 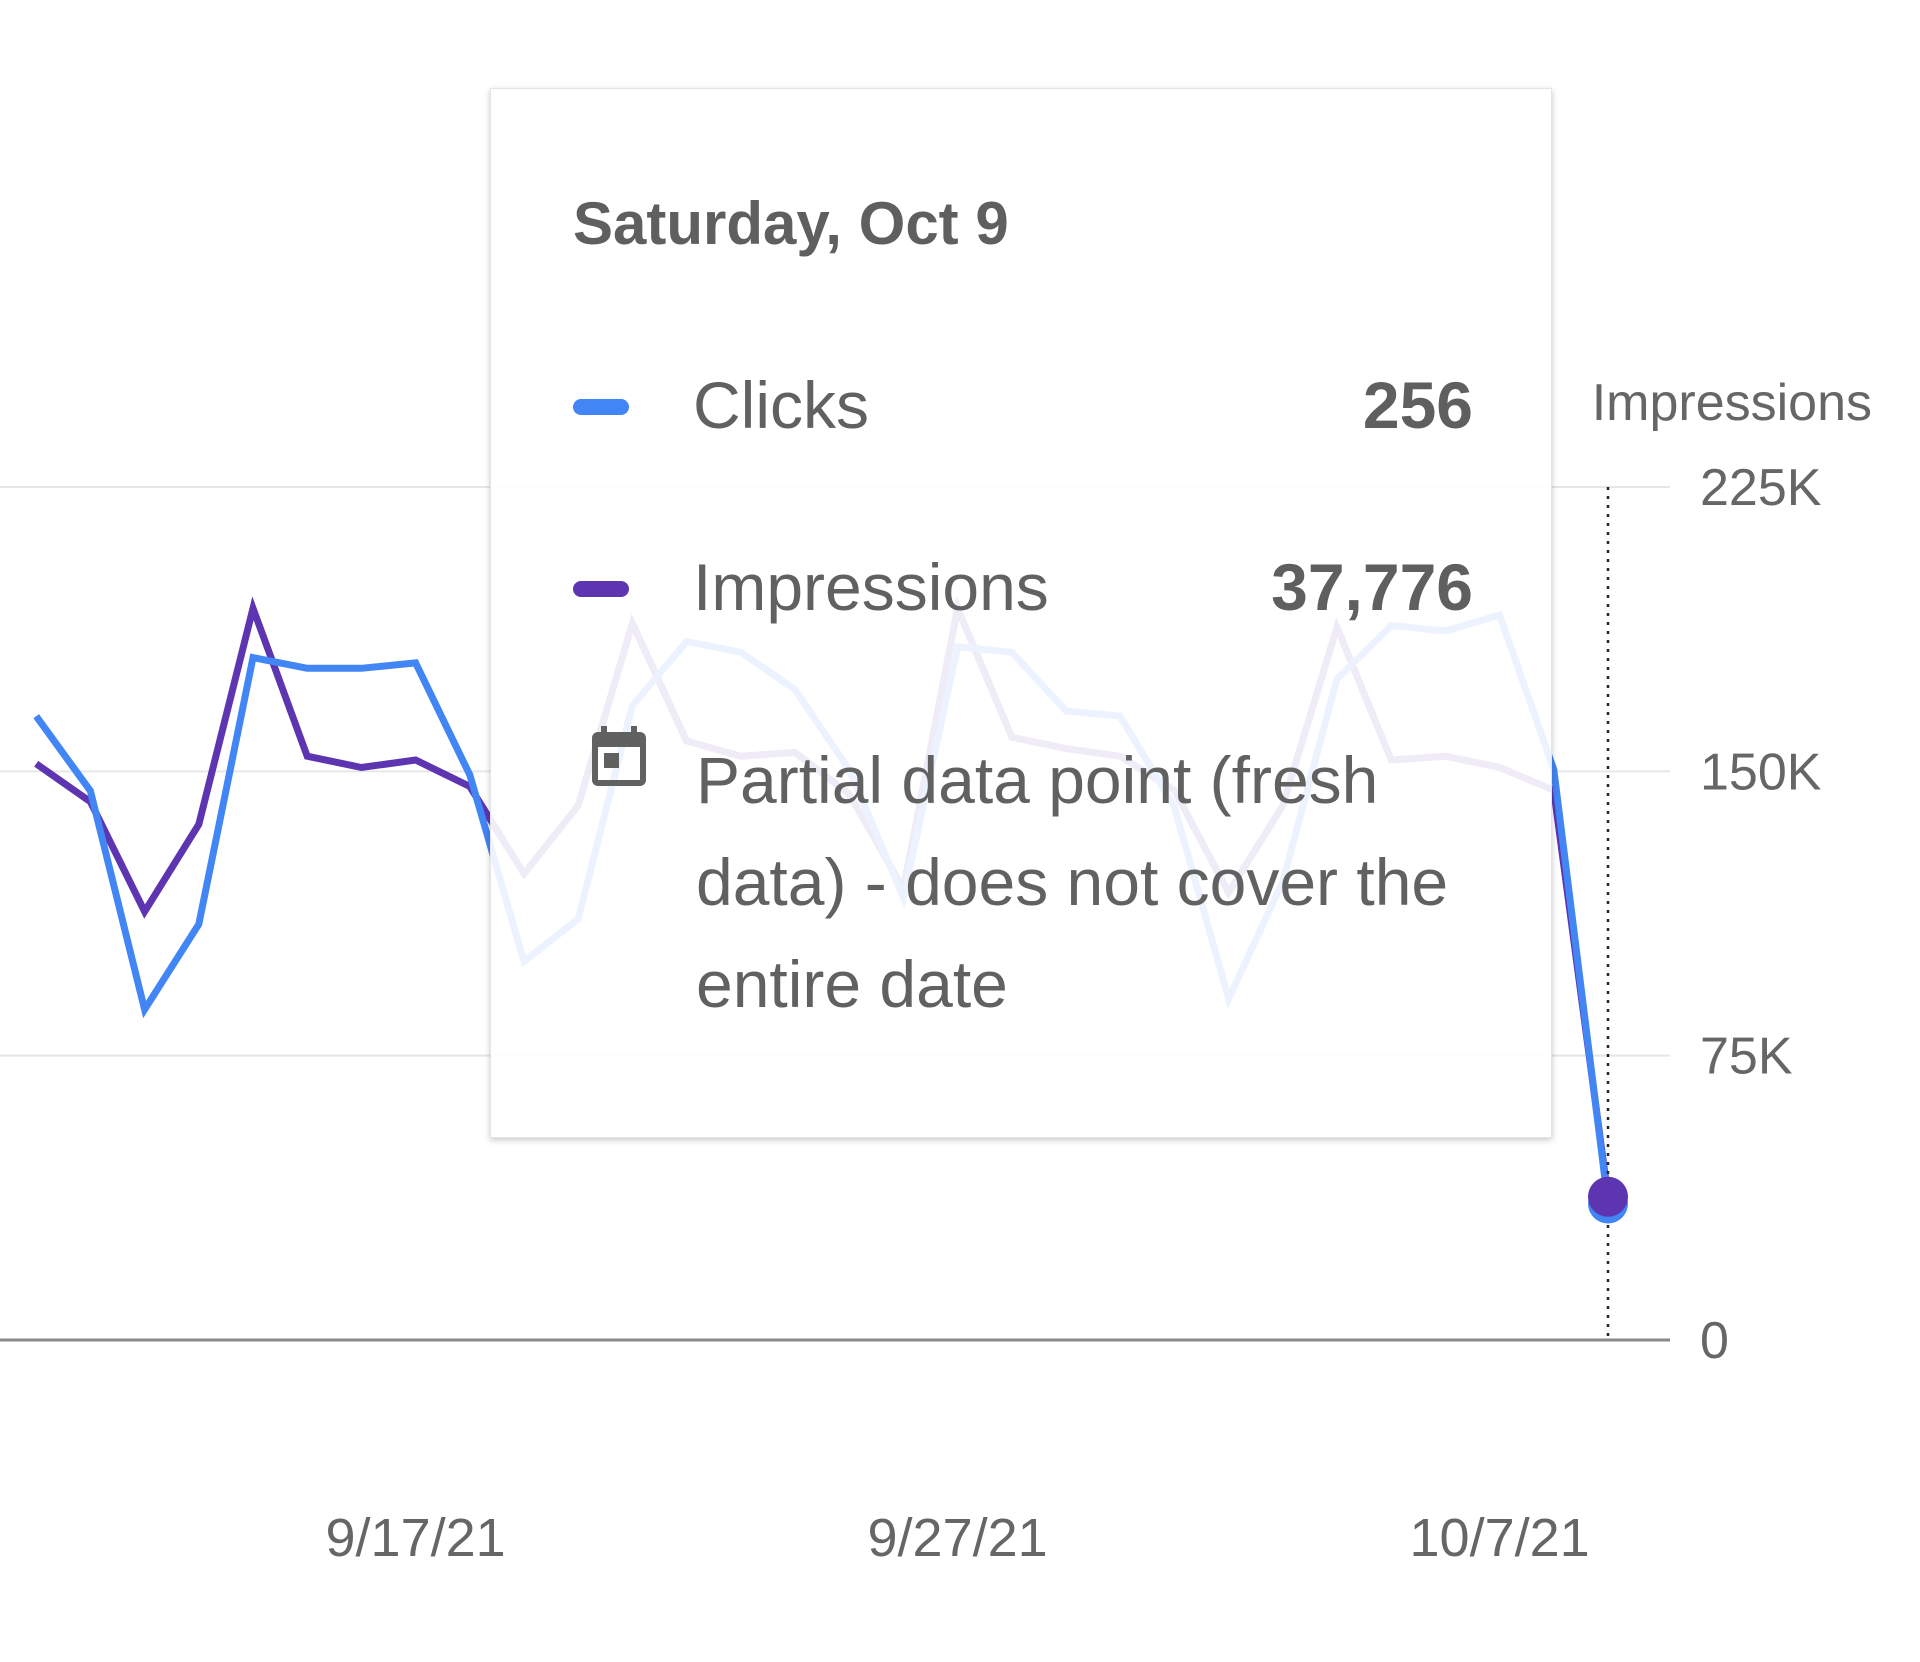 What do you see at coordinates (1714, 1341) in the screenshot?
I see `y-tick-label: 0` at bounding box center [1714, 1341].